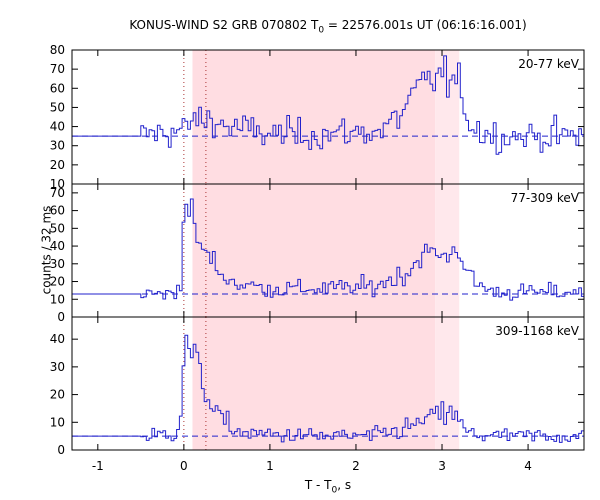 This screenshot has width=600, height=500. Describe the element at coordinates (442, 466) in the screenshot. I see `x-tick-label: 3` at that location.